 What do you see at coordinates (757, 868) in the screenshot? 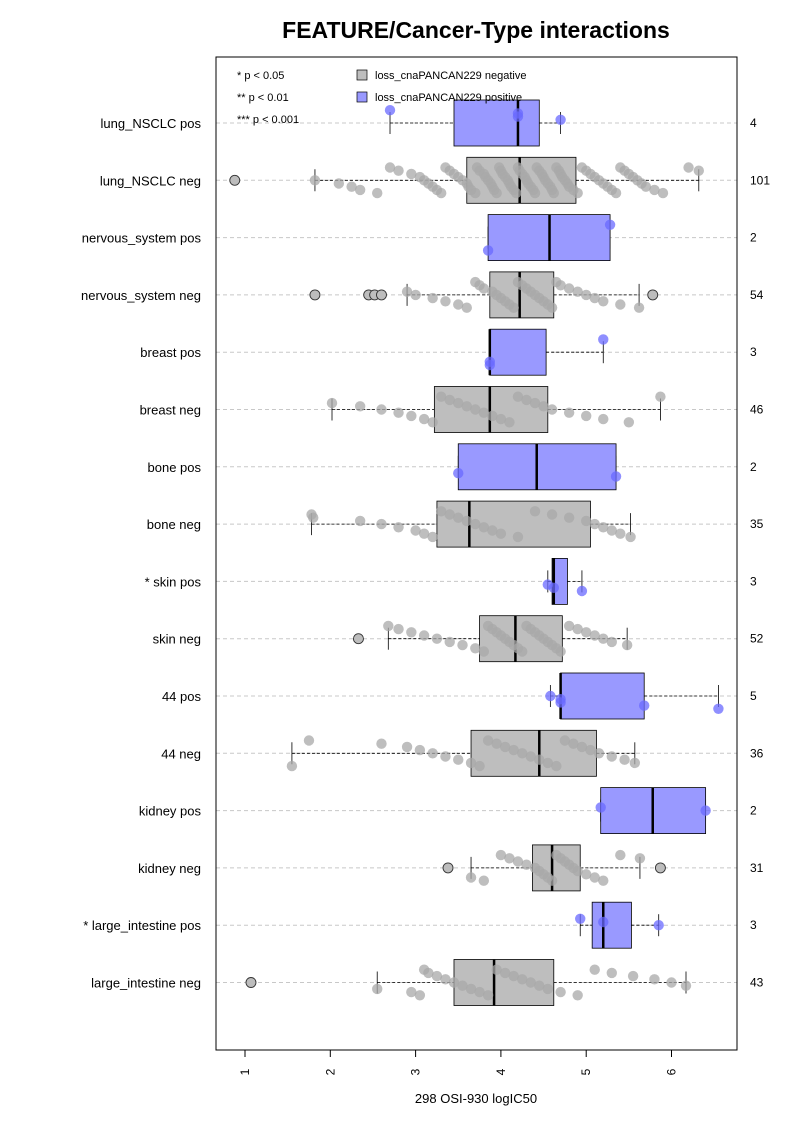
I see `row-count: 31` at bounding box center [757, 868].